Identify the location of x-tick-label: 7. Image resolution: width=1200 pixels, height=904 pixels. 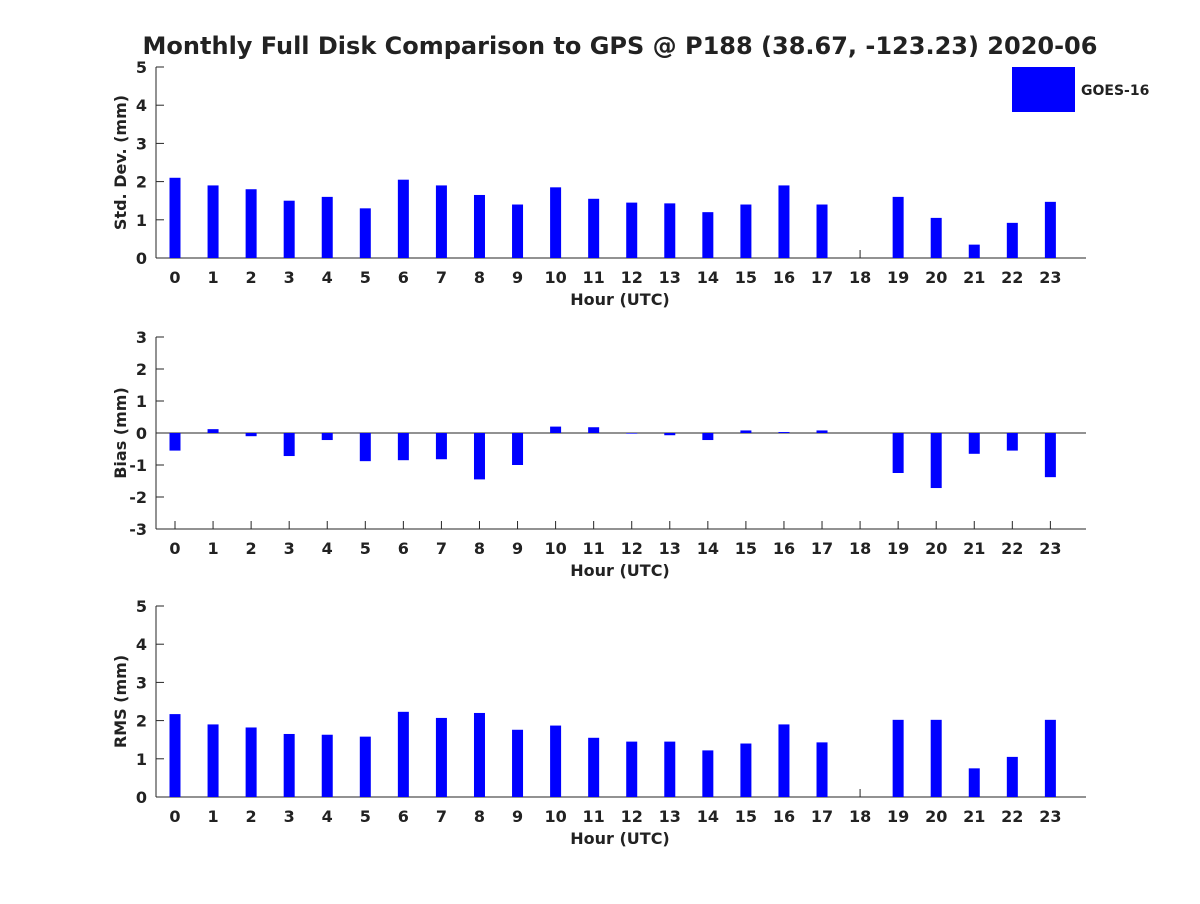
(441, 548).